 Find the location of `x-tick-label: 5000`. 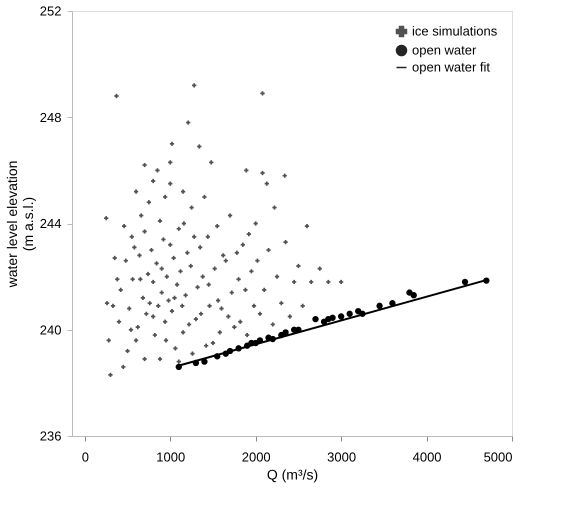

x-tick-label: 5000 is located at coordinates (498, 457).